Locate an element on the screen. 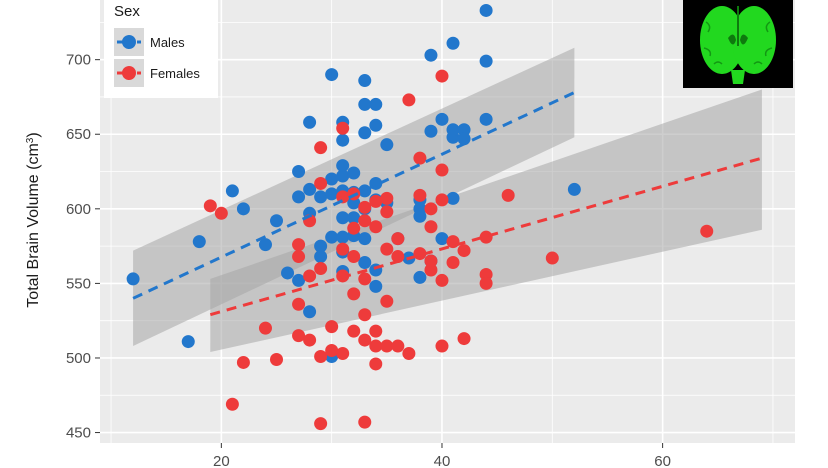 Image resolution: width=828 pixels, height=468 pixels. legend-key-females-dot is located at coordinates (129, 73).